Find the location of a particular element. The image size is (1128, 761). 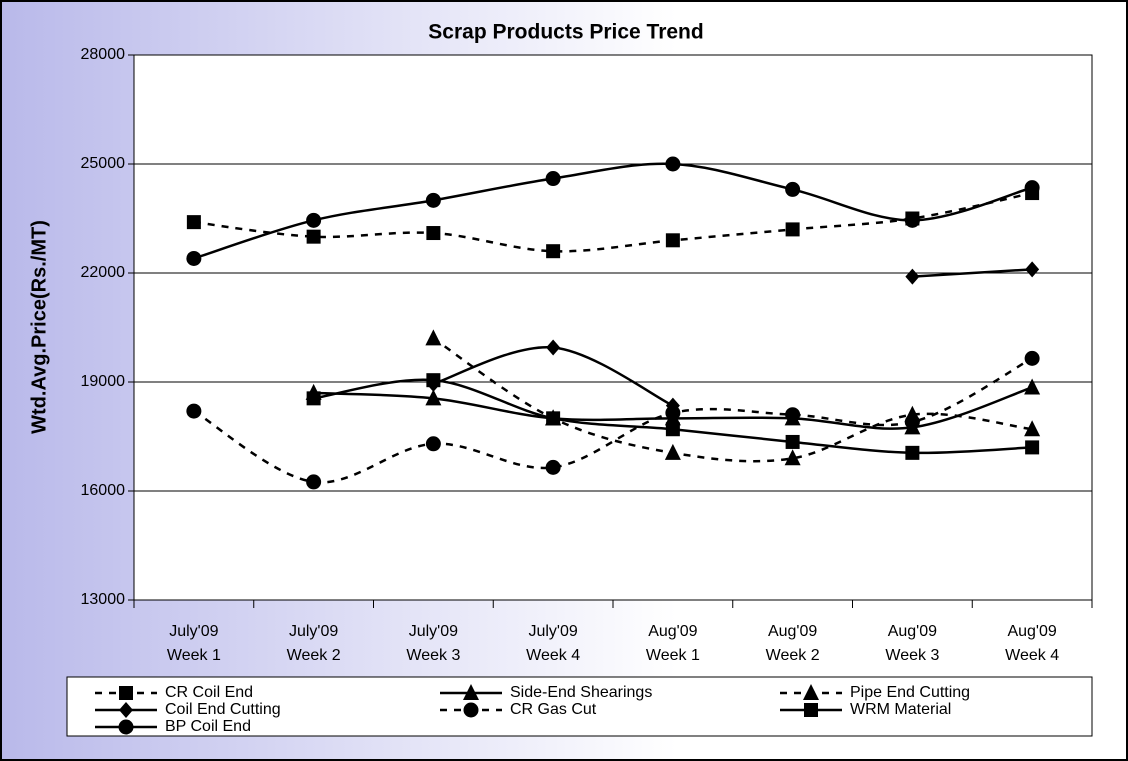

y-tick-label: 13000 is located at coordinates (103, 599).